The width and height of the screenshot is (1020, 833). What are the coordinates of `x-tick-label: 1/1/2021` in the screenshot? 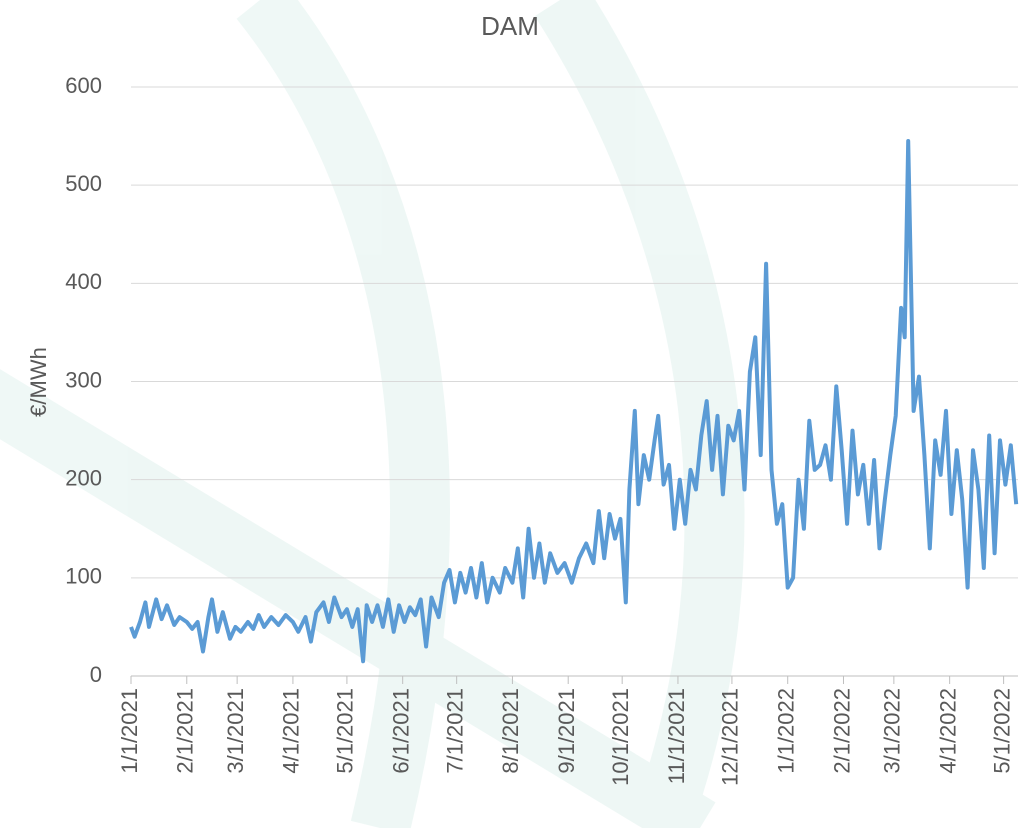 It's located at (129, 731).